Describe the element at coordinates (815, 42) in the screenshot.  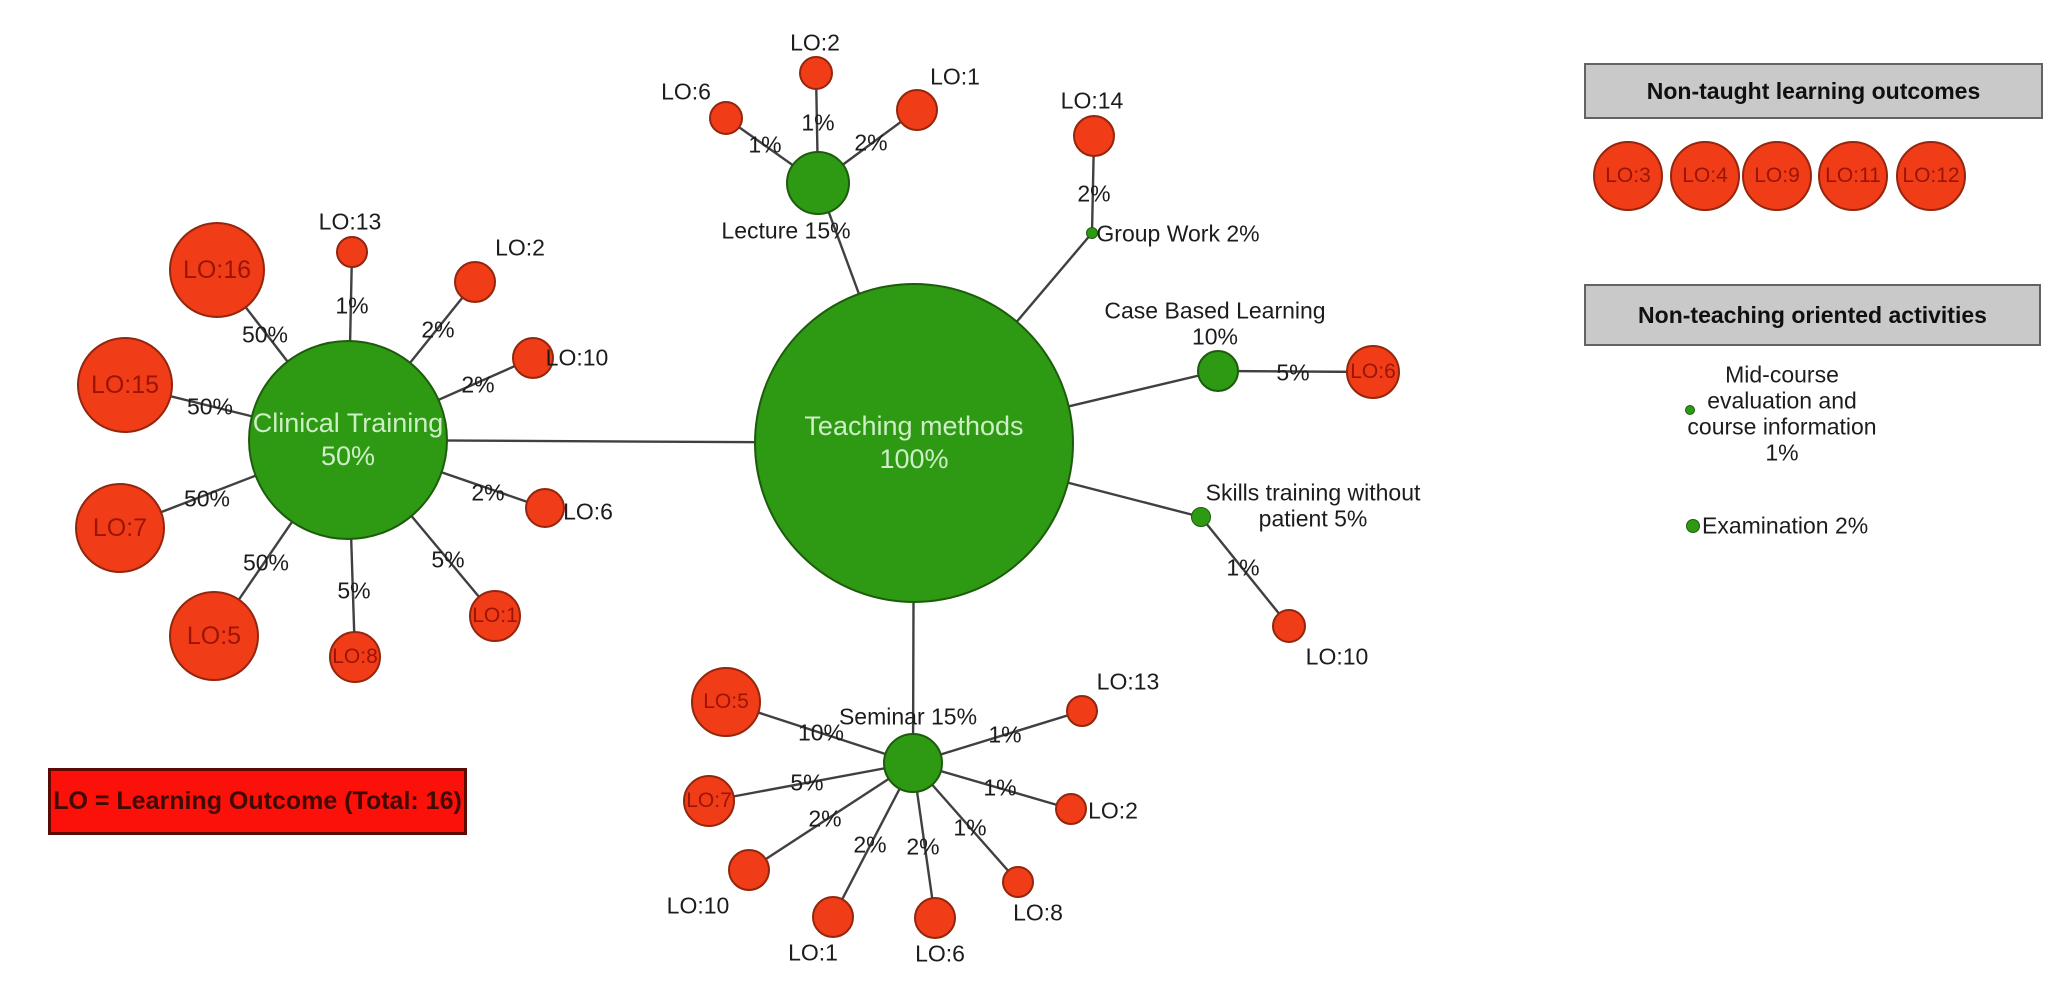
I see `node-label-lecture-lo2: LO:2` at that location.